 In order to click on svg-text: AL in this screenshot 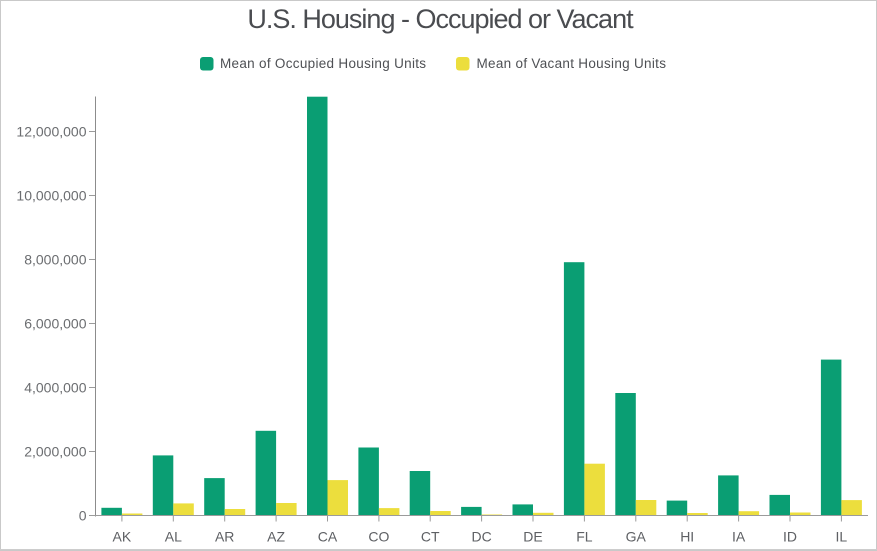, I will do `click(173, 537)`.